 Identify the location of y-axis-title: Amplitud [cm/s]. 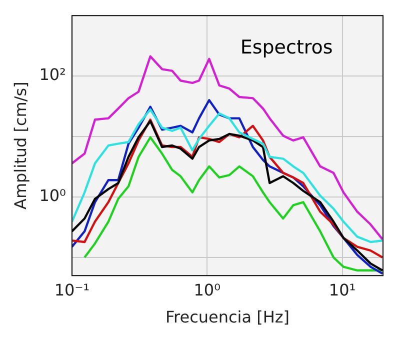
(20, 146).